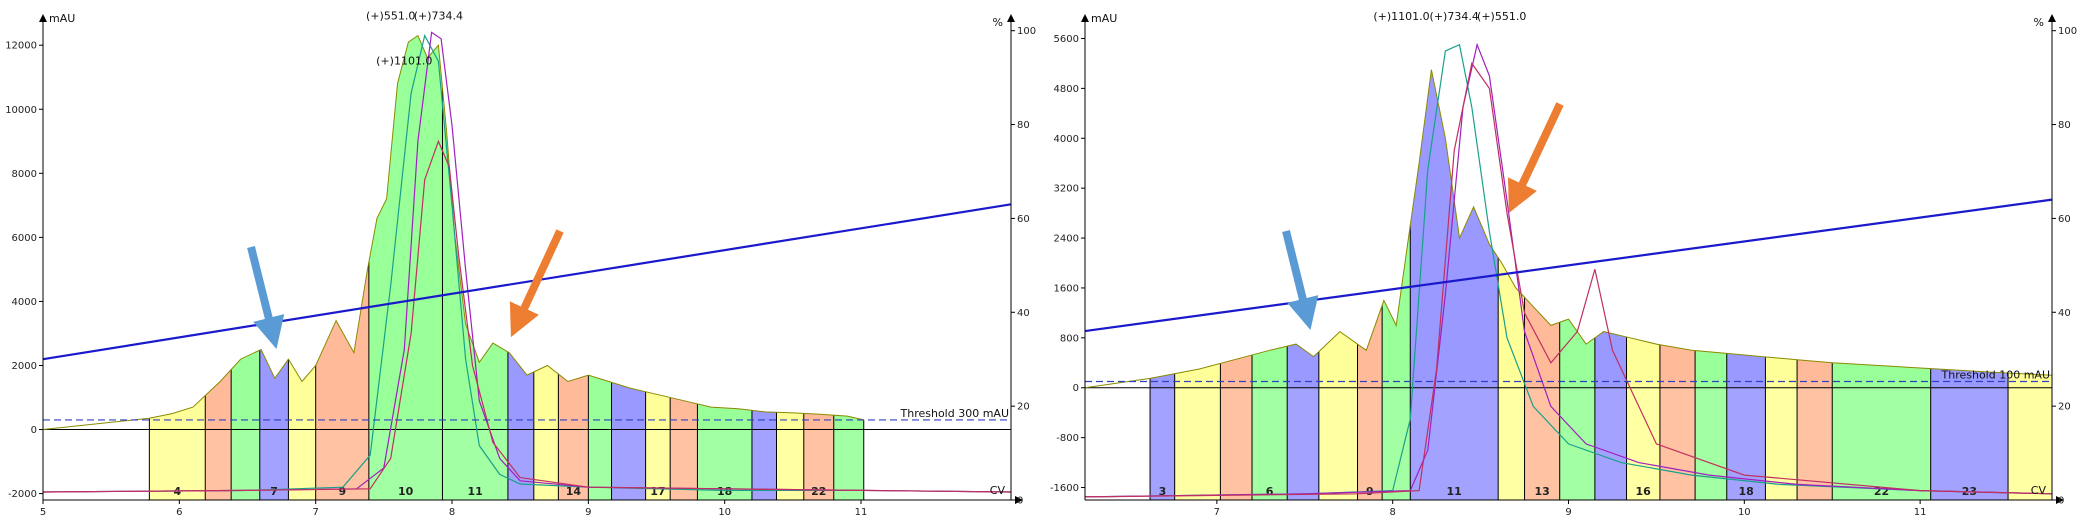 Image resolution: width=2084 pixels, height=520 pixels. Describe the element at coordinates (43, 18) in the screenshot. I see `y-axis-arrow-icon` at that location.